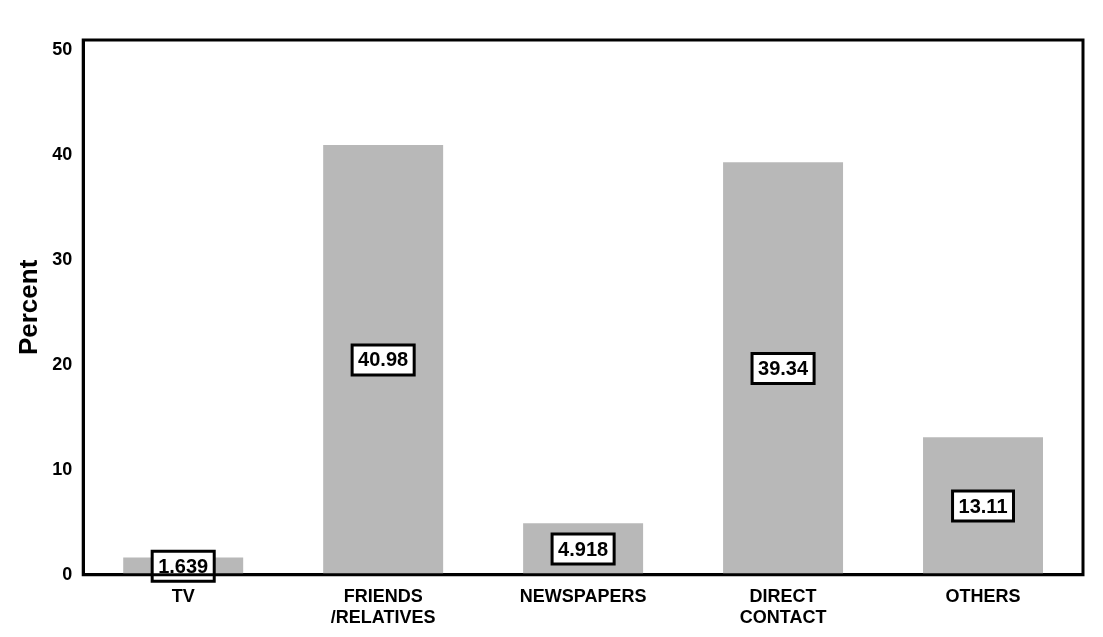  What do you see at coordinates (583, 548) in the screenshot?
I see `data-label: 4.918` at bounding box center [583, 548].